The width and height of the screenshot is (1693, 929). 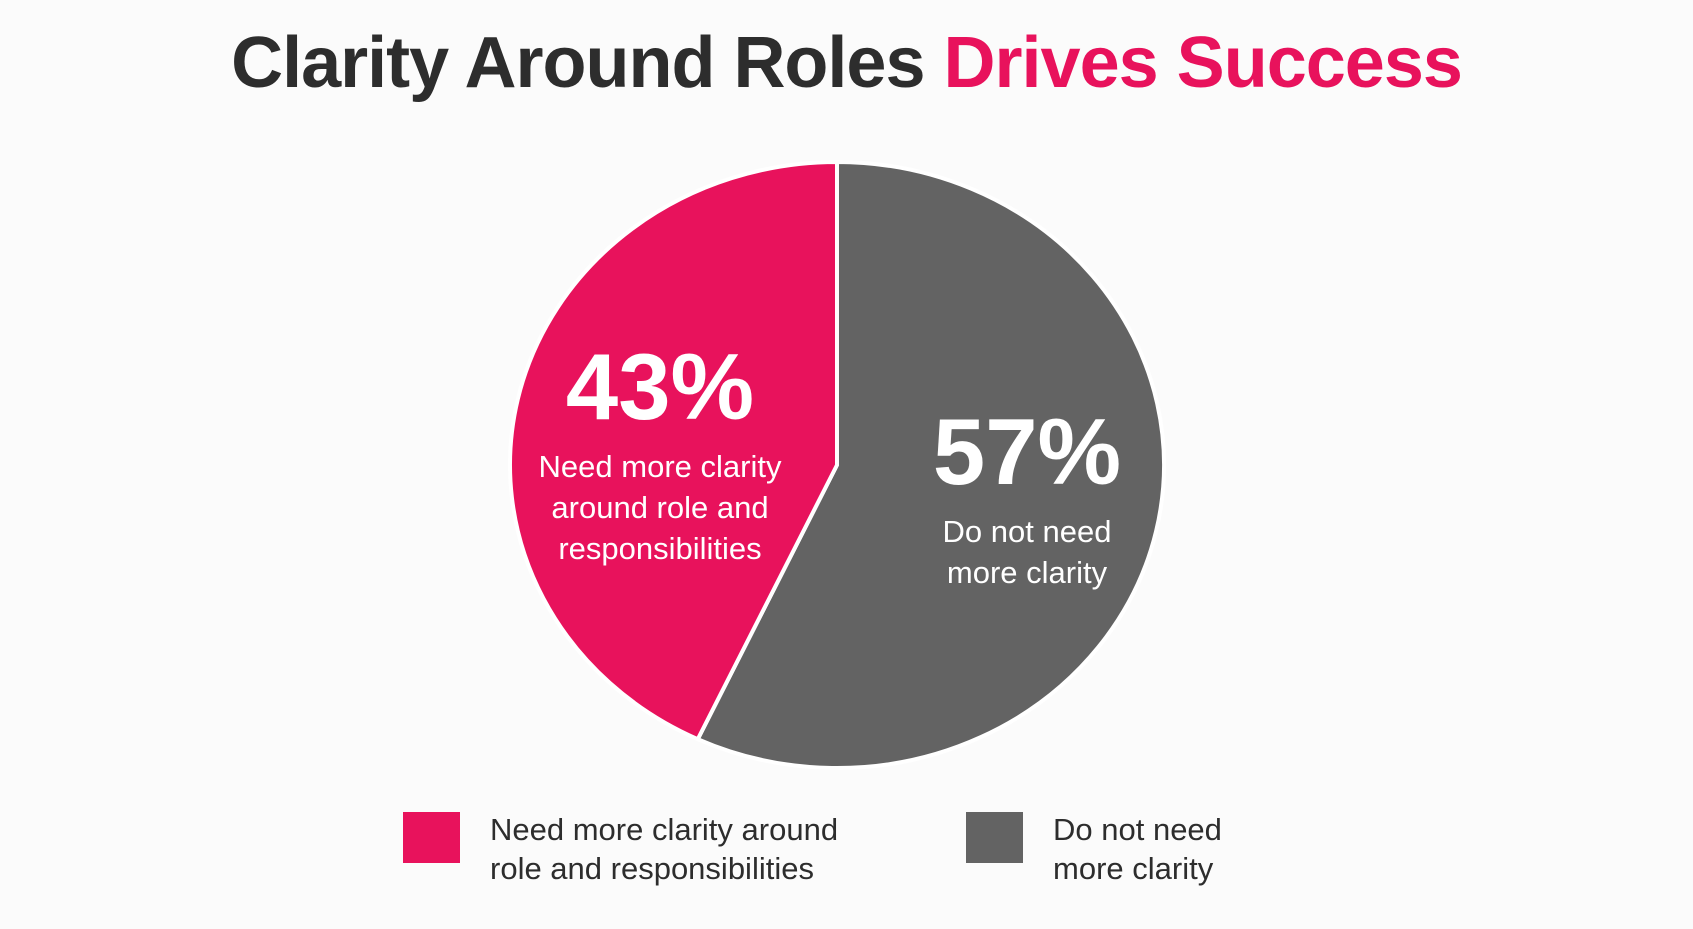 I want to click on slice-text-no-clarity: Do not need more clarity, so click(x=1027, y=552).